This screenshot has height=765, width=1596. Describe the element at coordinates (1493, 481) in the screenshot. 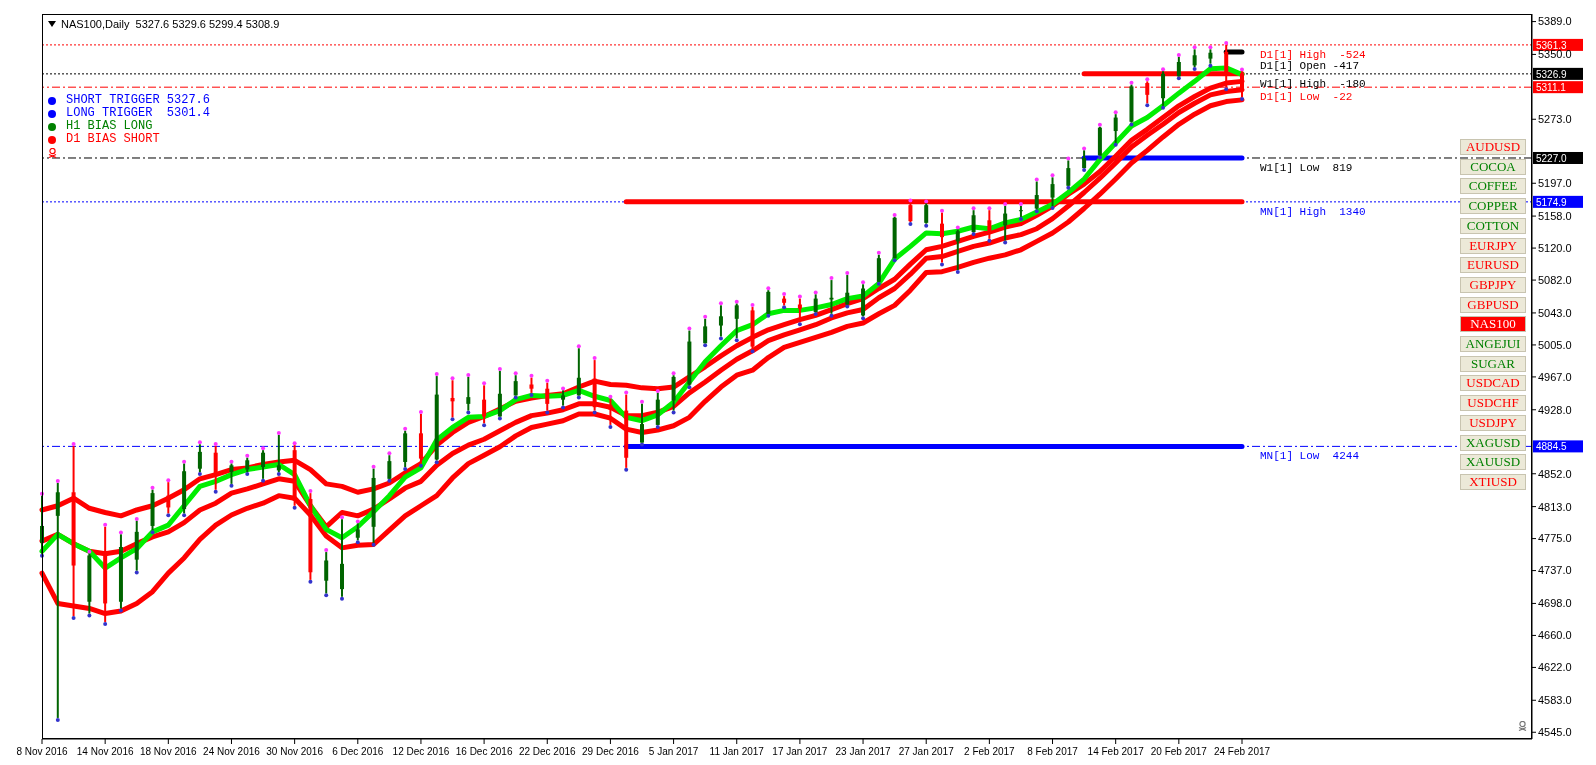

I see `text: XTIUSD` at that location.